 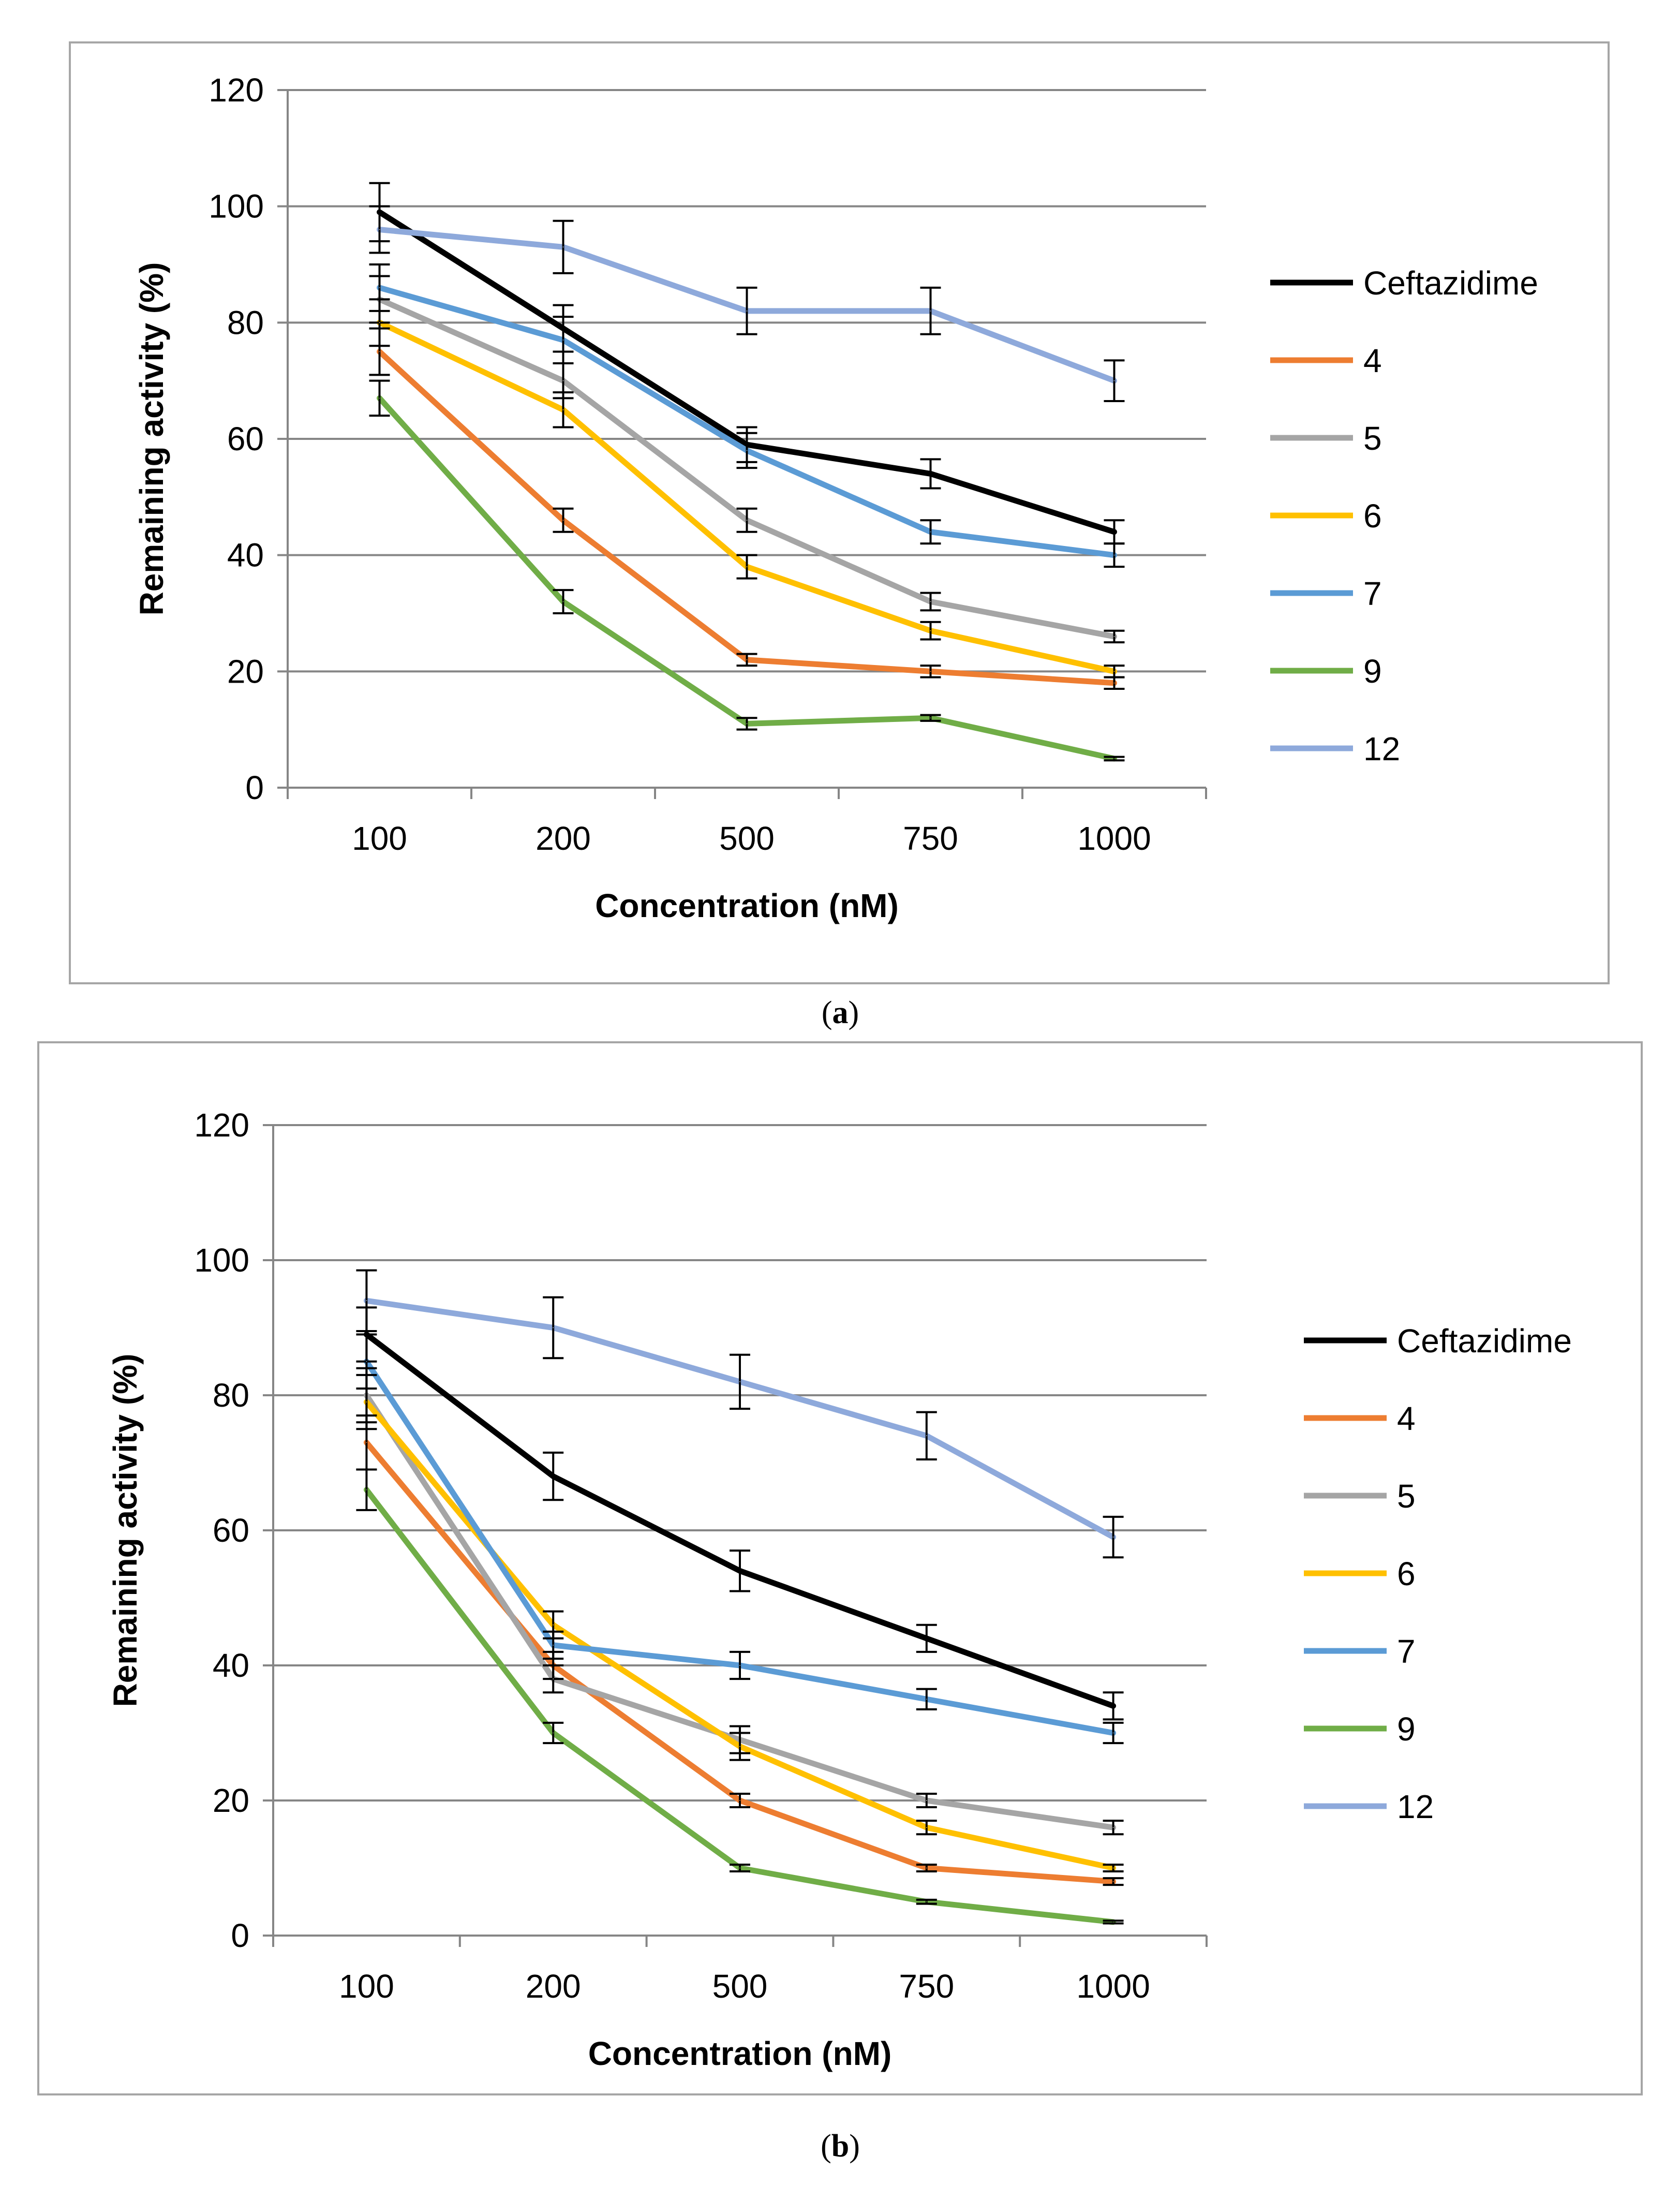 I want to click on chart-a-xtick-label-750: 750, so click(x=930, y=838).